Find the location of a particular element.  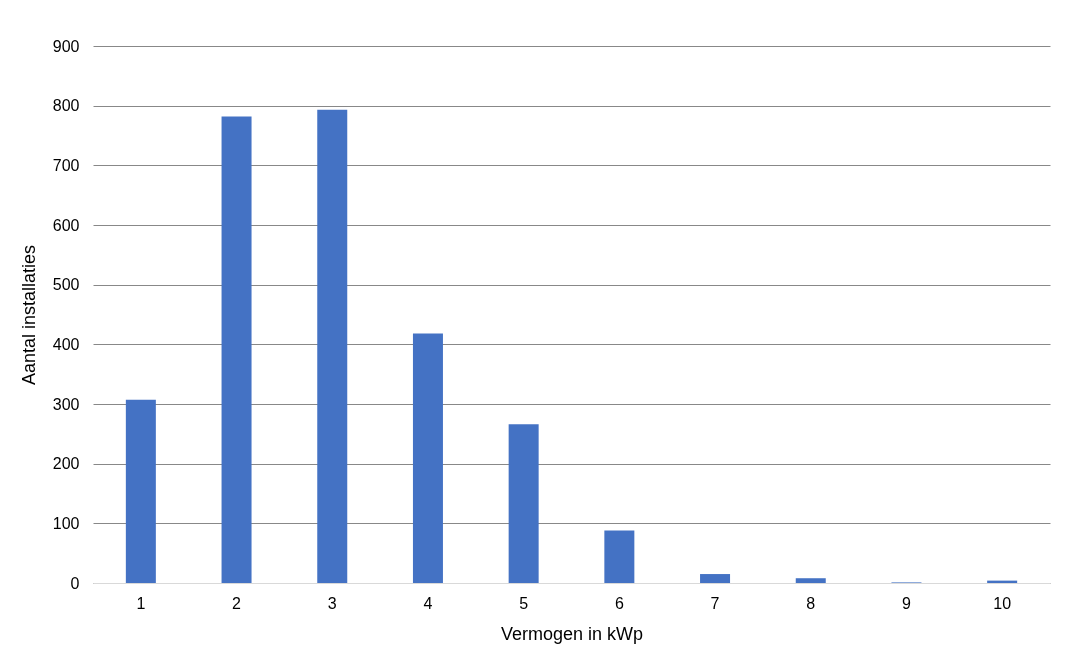

x-tick-label: 9 is located at coordinates (906, 603).